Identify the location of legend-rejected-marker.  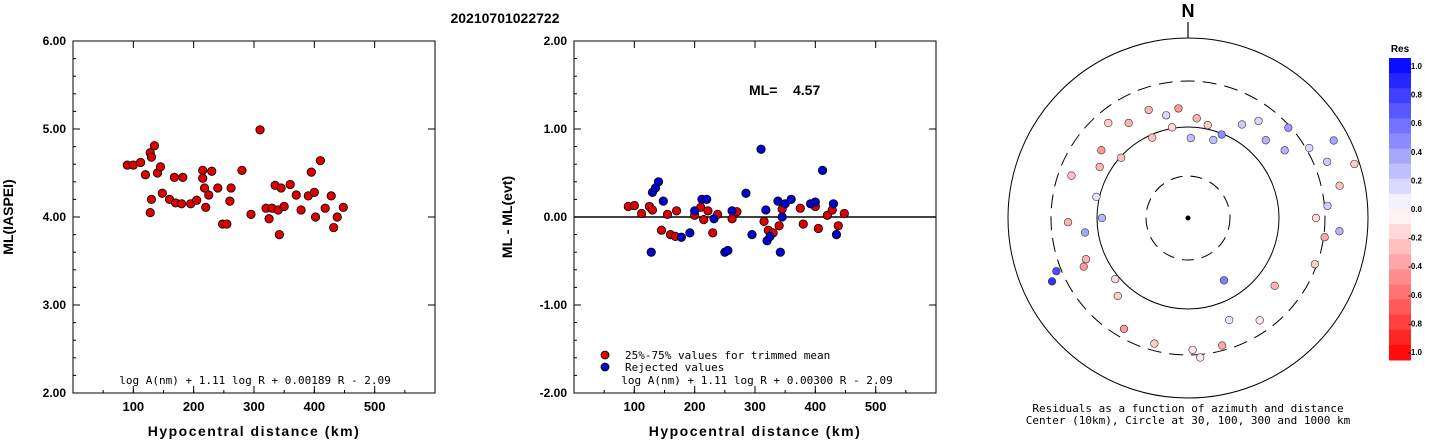
(605, 367).